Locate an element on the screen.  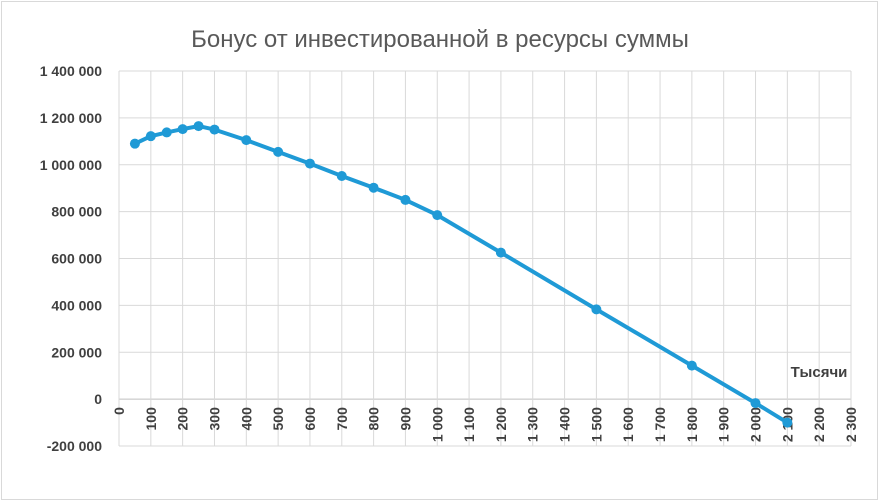
x-tick-label: 1 300 is located at coordinates (533, 424).